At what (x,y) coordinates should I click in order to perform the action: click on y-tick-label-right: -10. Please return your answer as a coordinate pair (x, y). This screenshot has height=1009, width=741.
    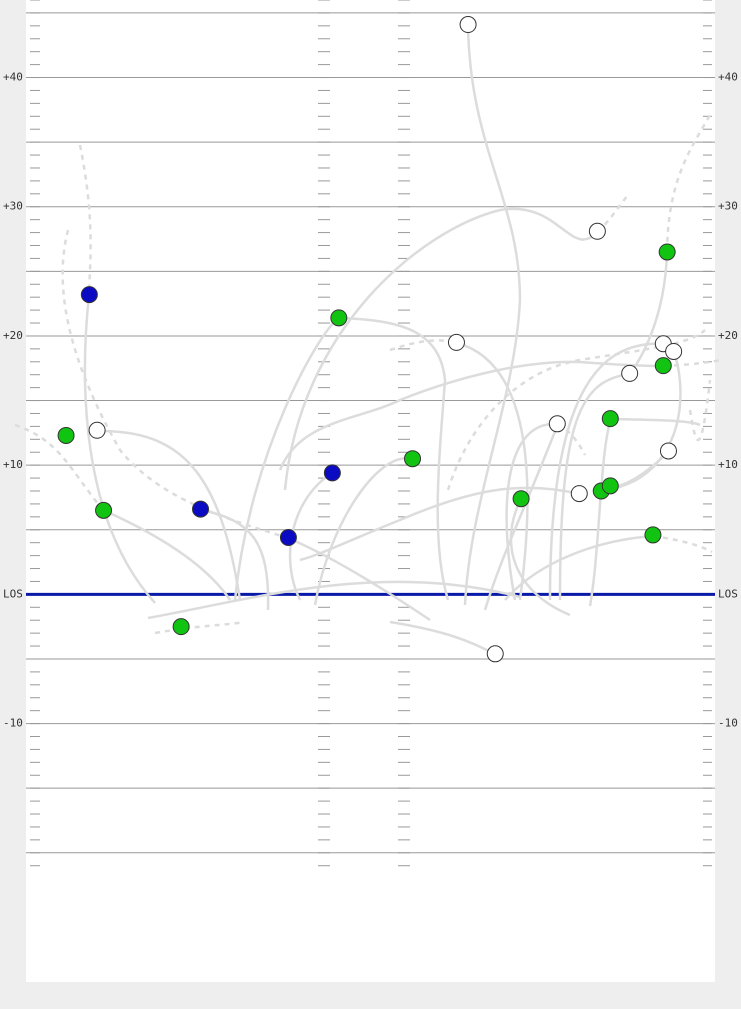
    Looking at the image, I should click on (728, 723).